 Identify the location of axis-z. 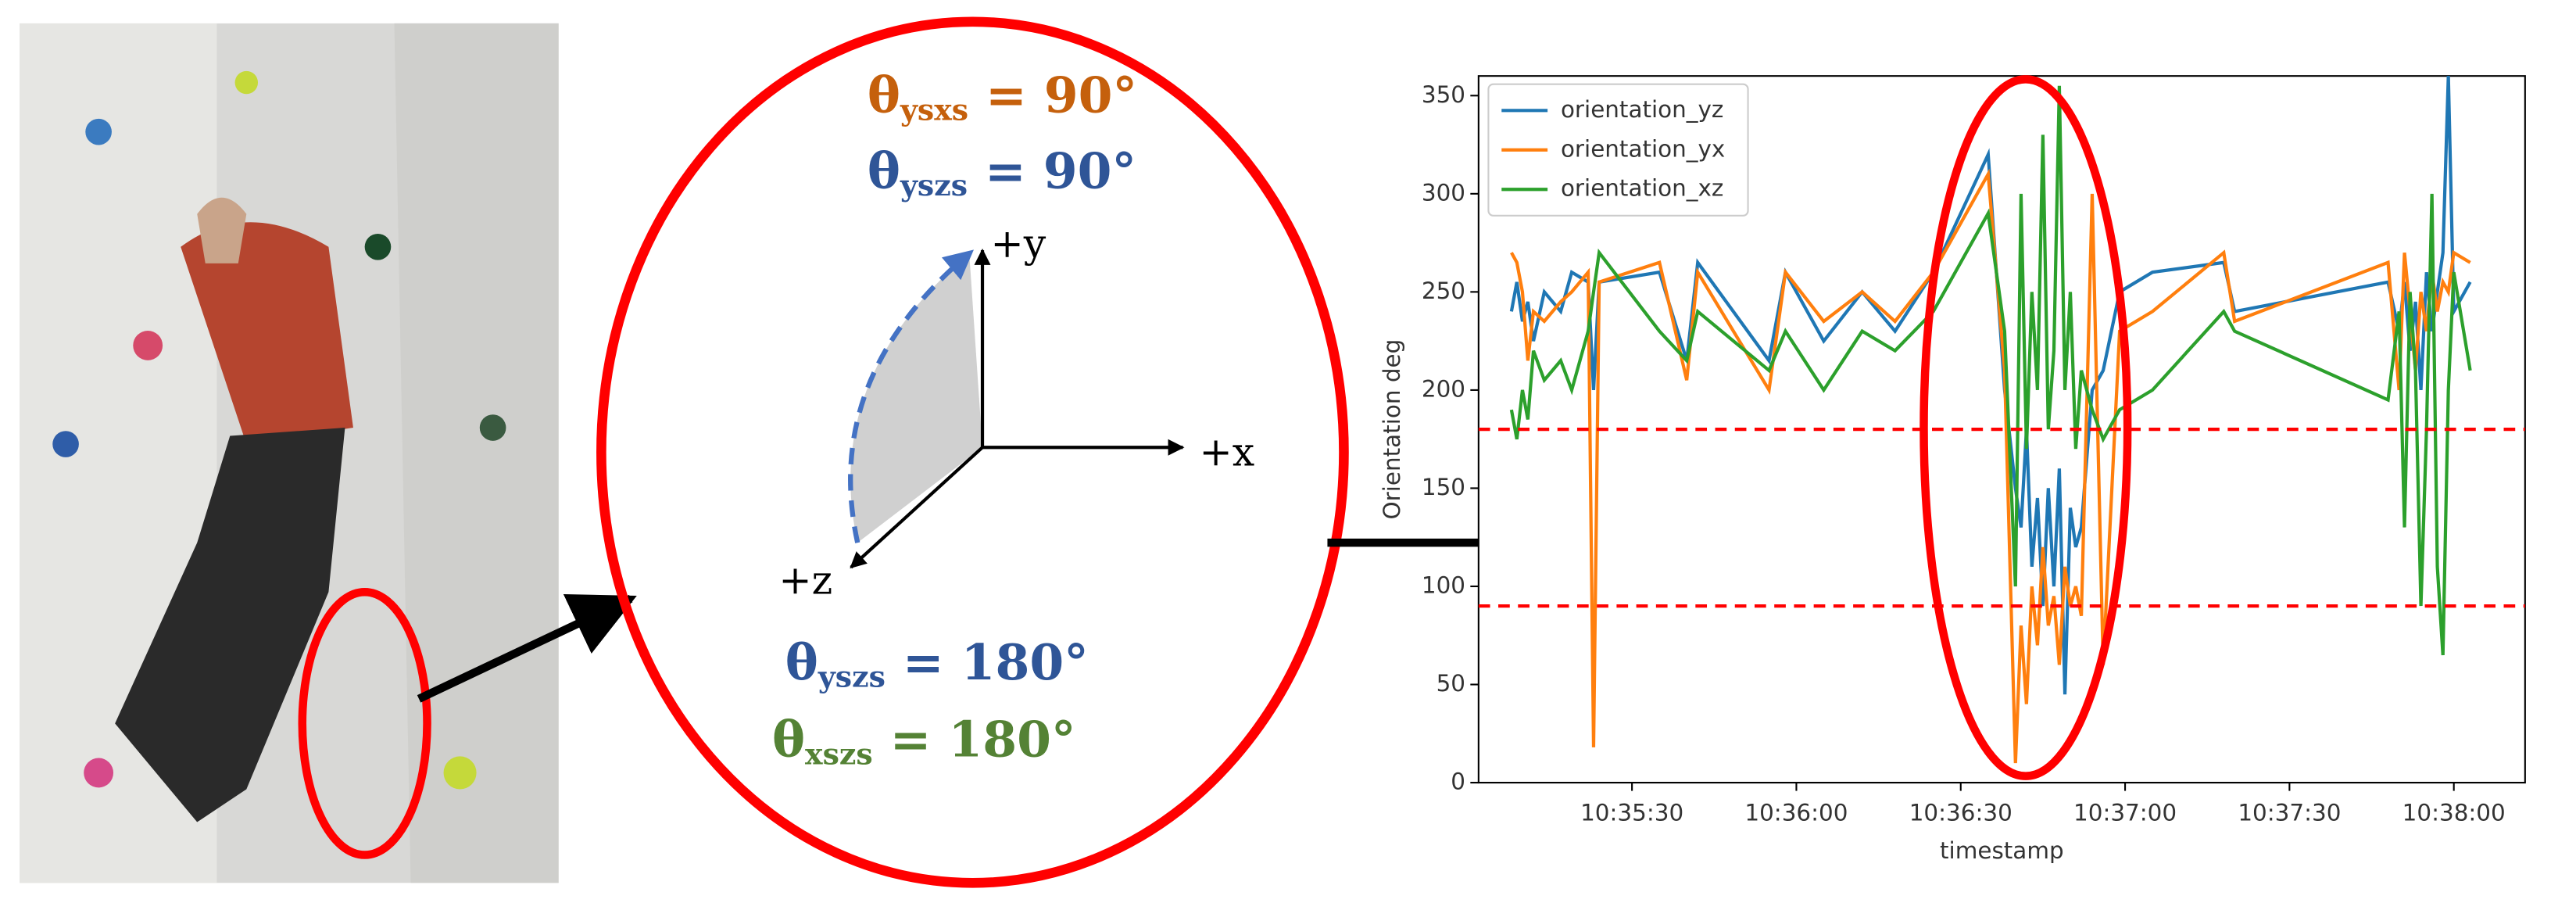
(917, 507).